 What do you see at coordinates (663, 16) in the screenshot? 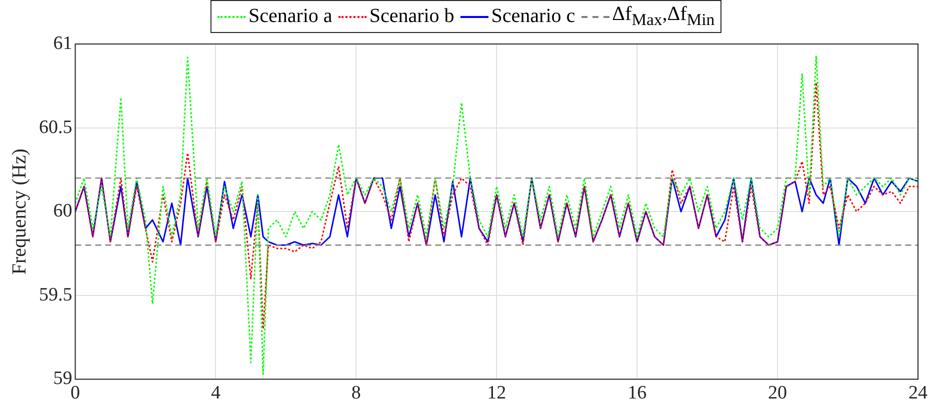
I see `legend-label: Δf$_{Max}$,Δf$_{Min}$` at bounding box center [663, 16].